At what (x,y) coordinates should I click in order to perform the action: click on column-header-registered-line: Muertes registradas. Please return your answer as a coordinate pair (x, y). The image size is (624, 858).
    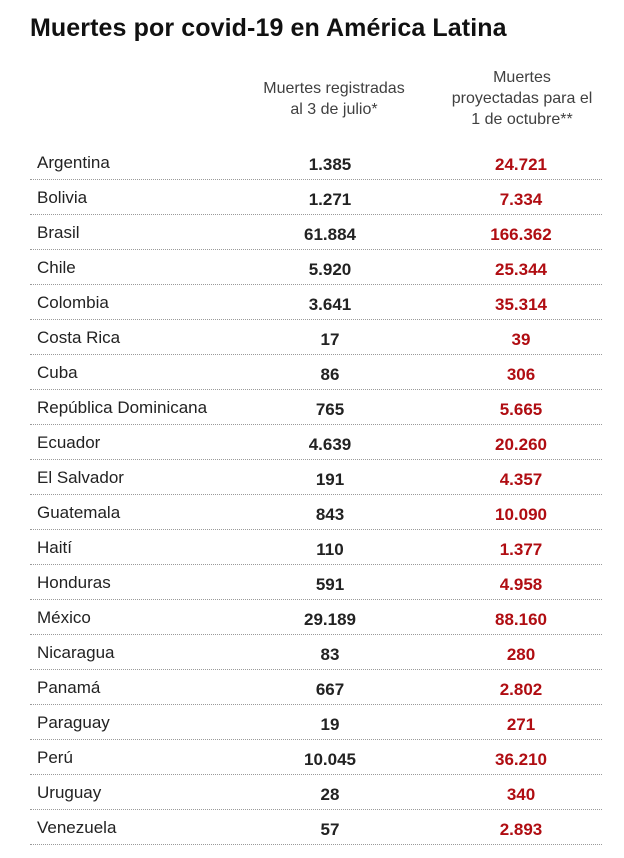
    Looking at the image, I should click on (334, 88).